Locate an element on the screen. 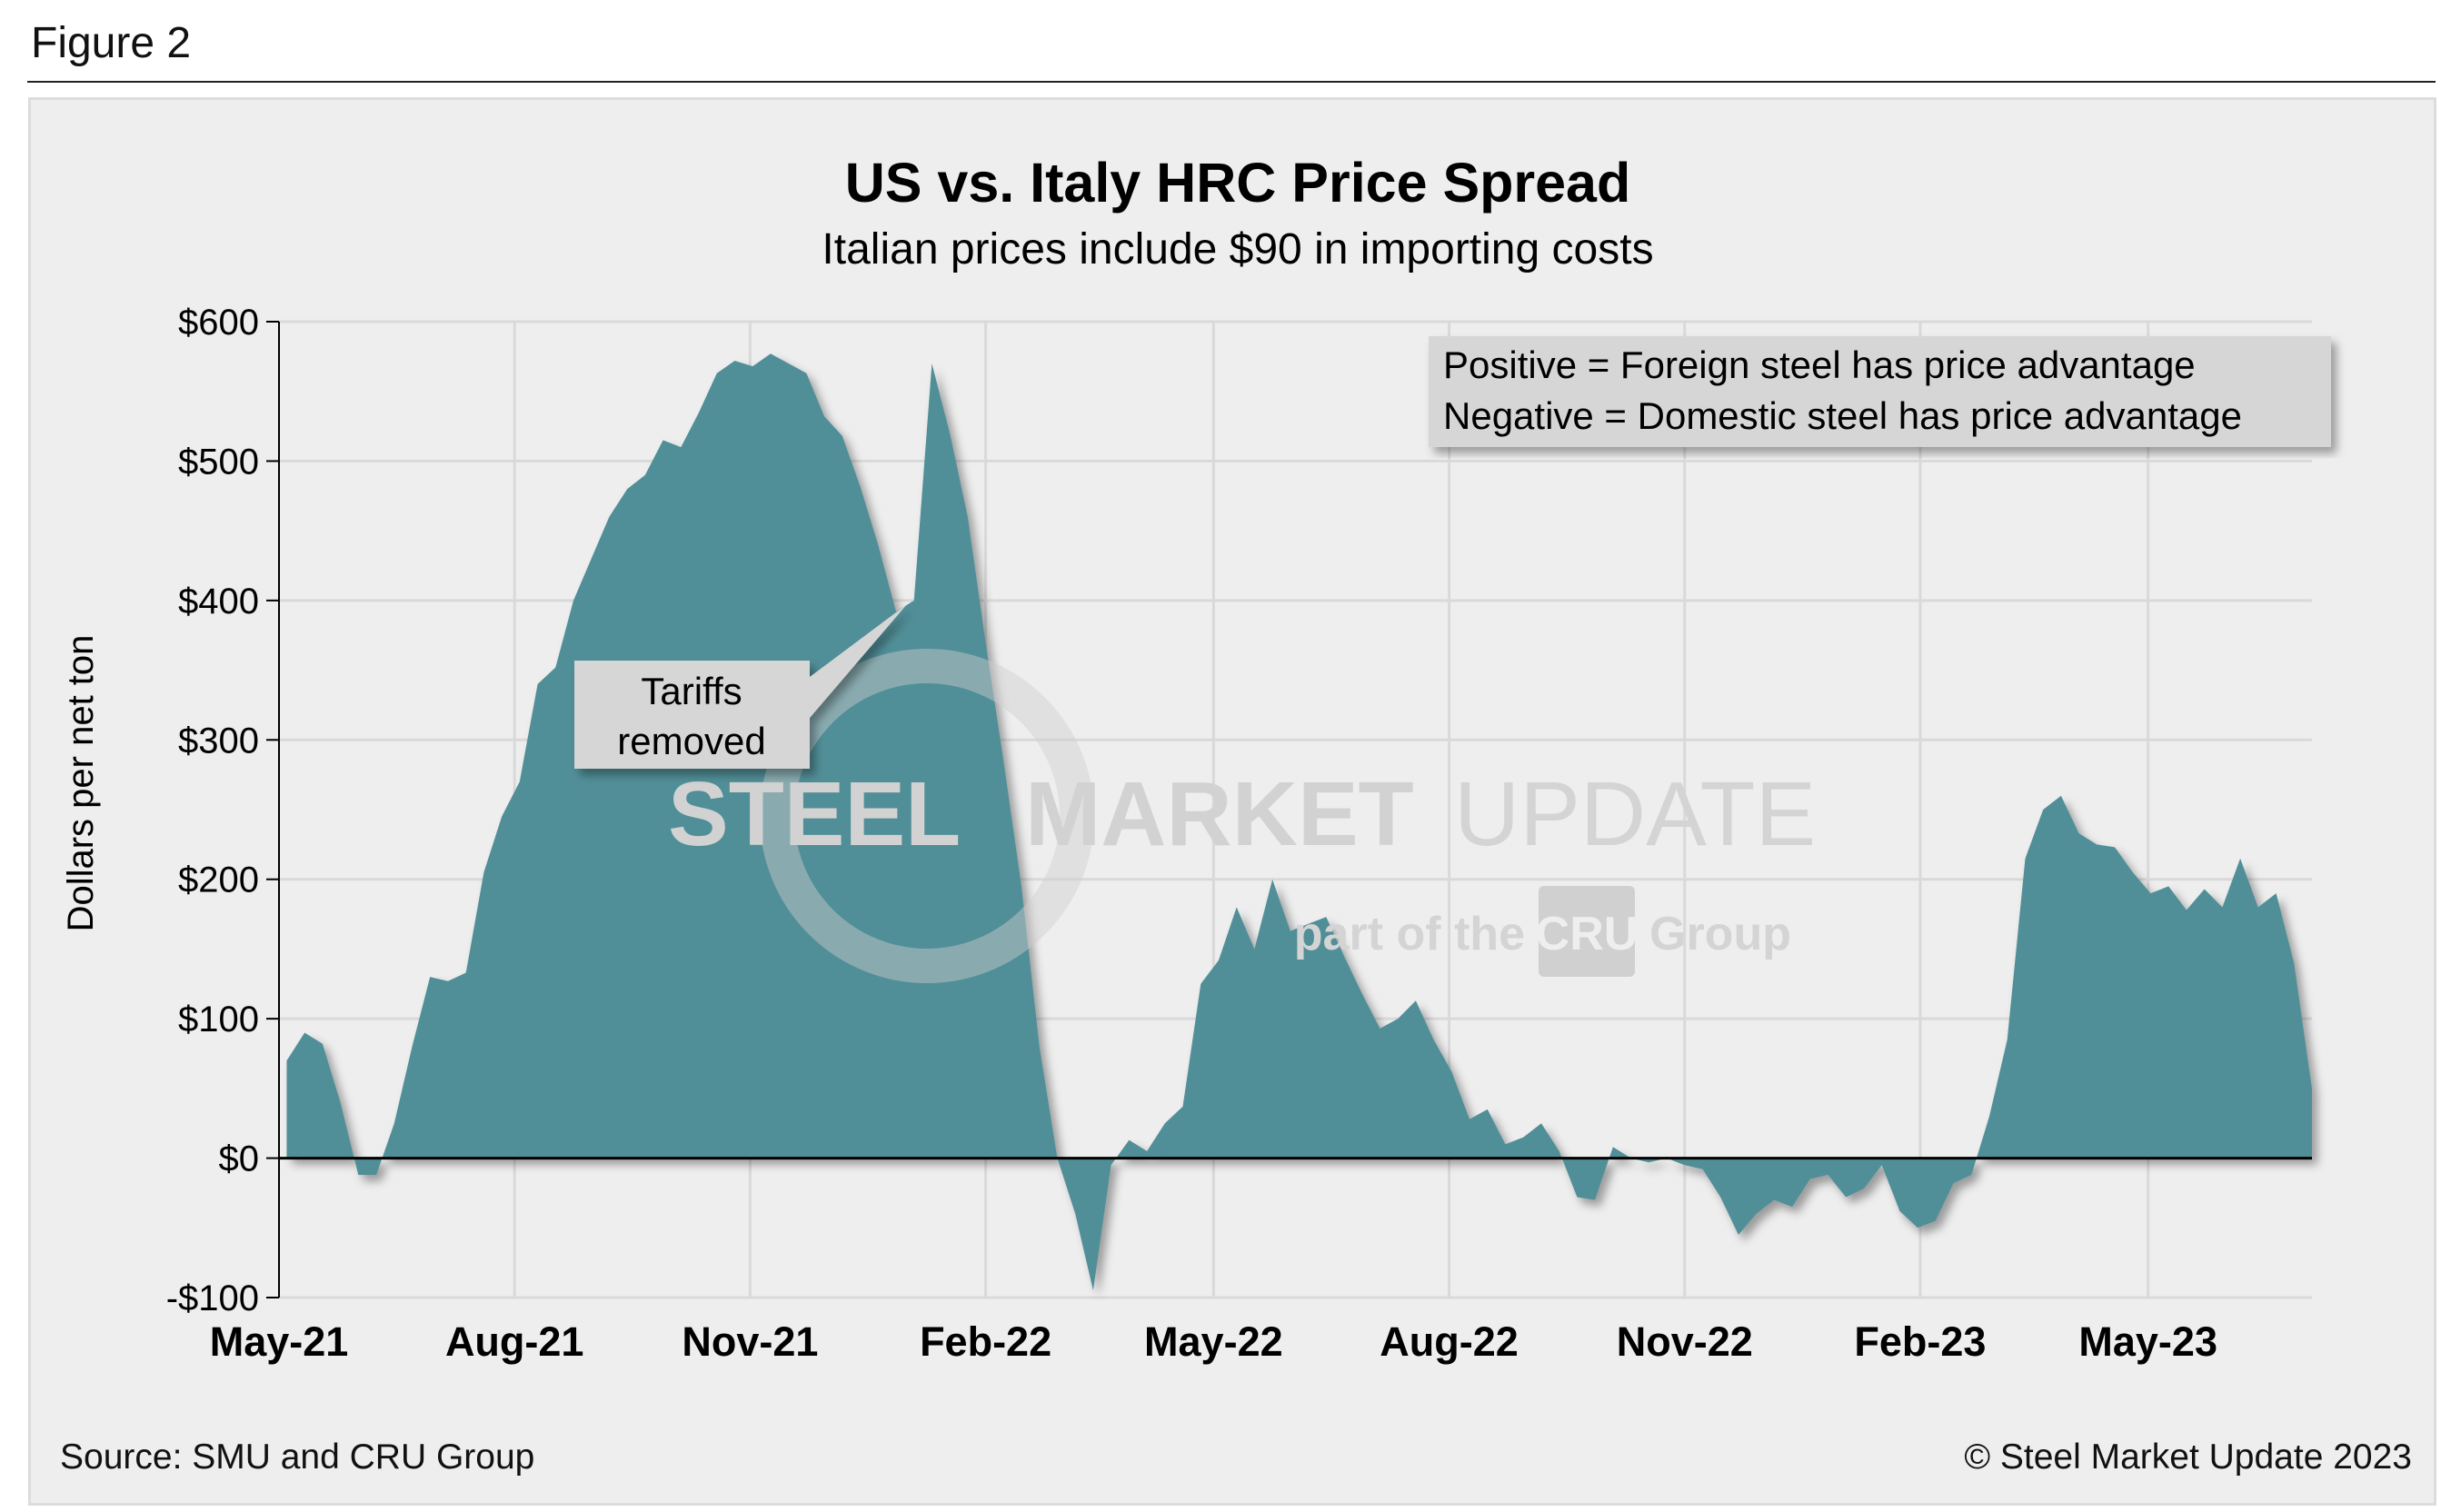 Image resolution: width=2461 pixels, height=1512 pixels. tariffs-callout: Tariffs removed is located at coordinates (740, 686).